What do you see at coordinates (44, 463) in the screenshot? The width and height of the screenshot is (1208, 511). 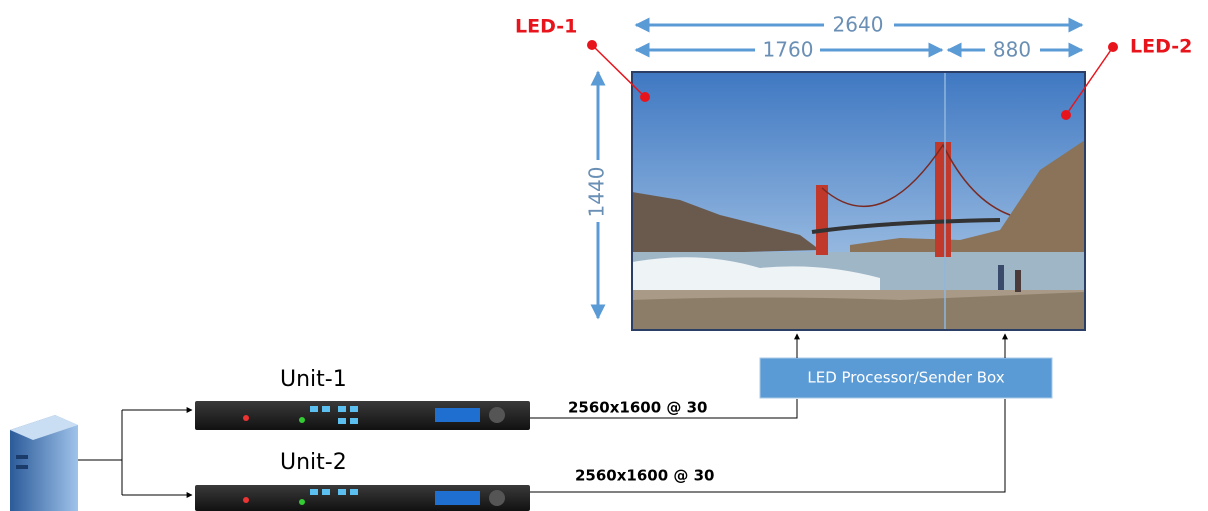 I see `computer-icon` at bounding box center [44, 463].